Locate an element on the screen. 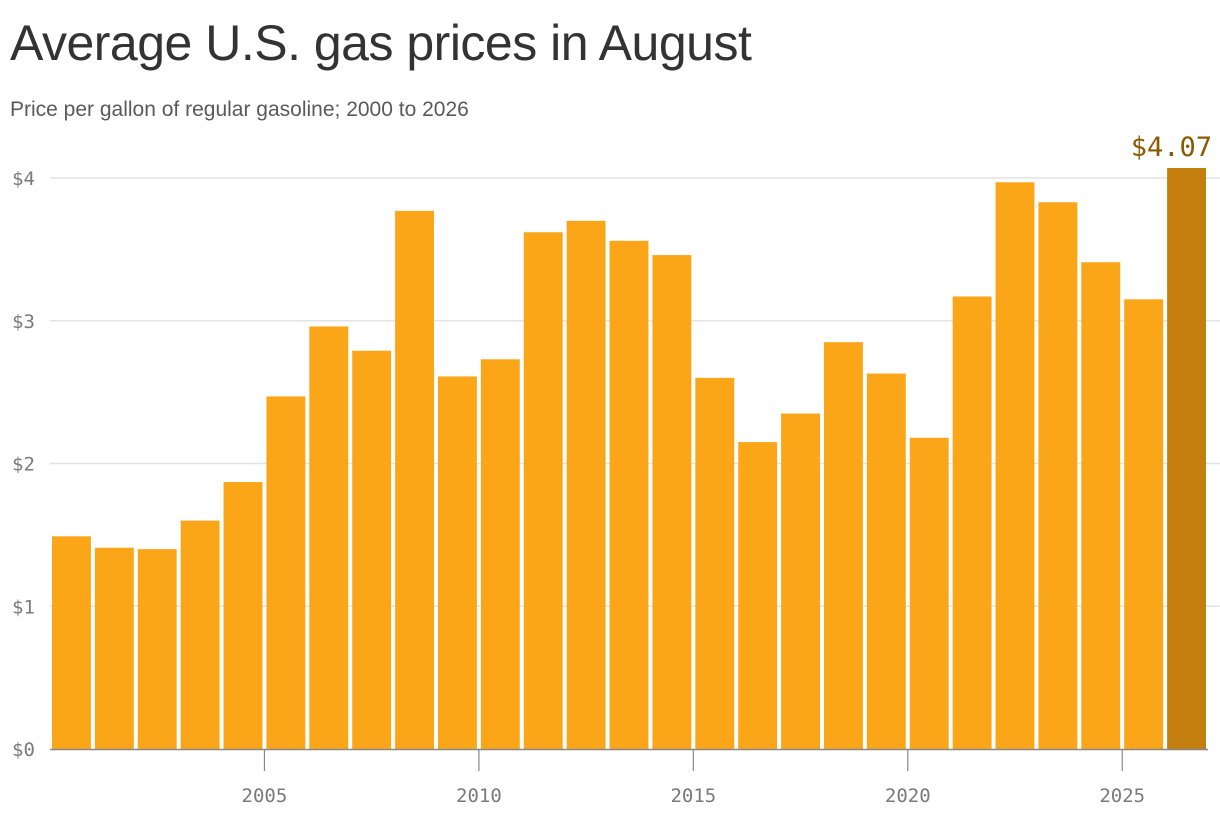  bar-2004 is located at coordinates (243, 615).